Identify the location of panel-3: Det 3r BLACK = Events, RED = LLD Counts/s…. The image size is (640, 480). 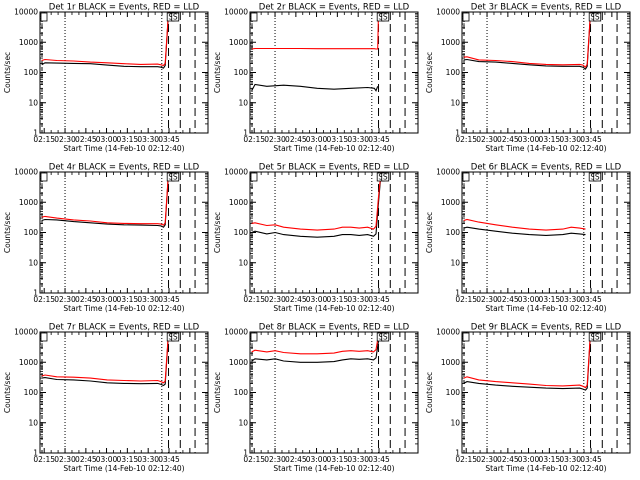
(528, 78).